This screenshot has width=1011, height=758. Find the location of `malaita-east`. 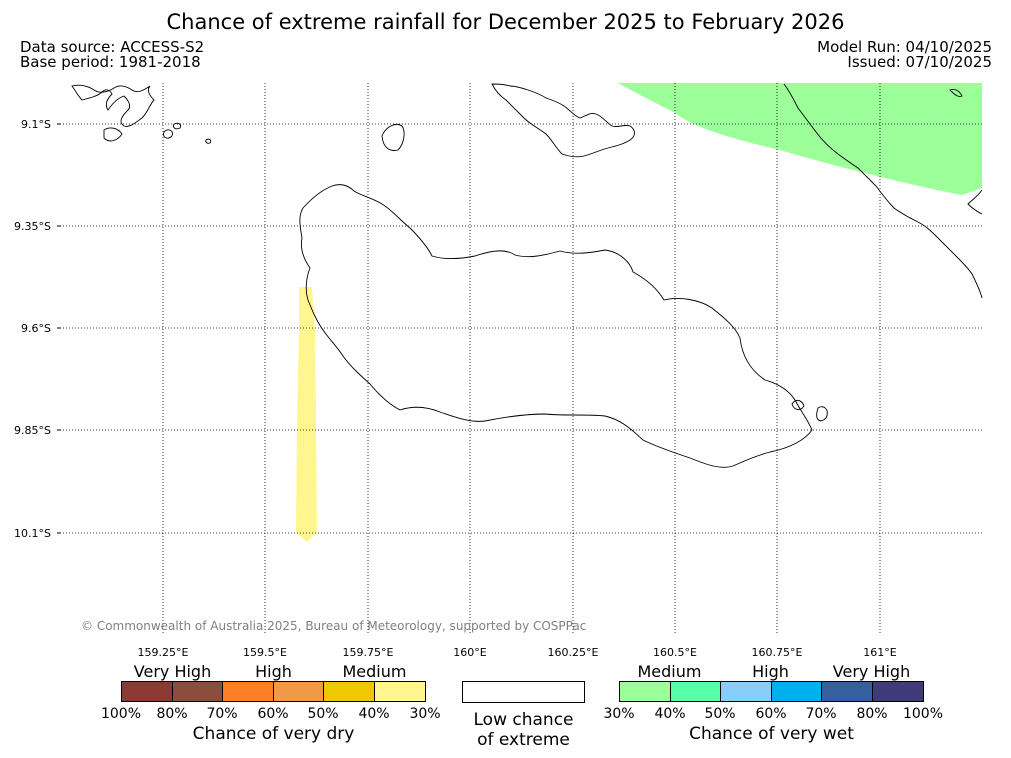

malaita-east is located at coordinates (966, 152).